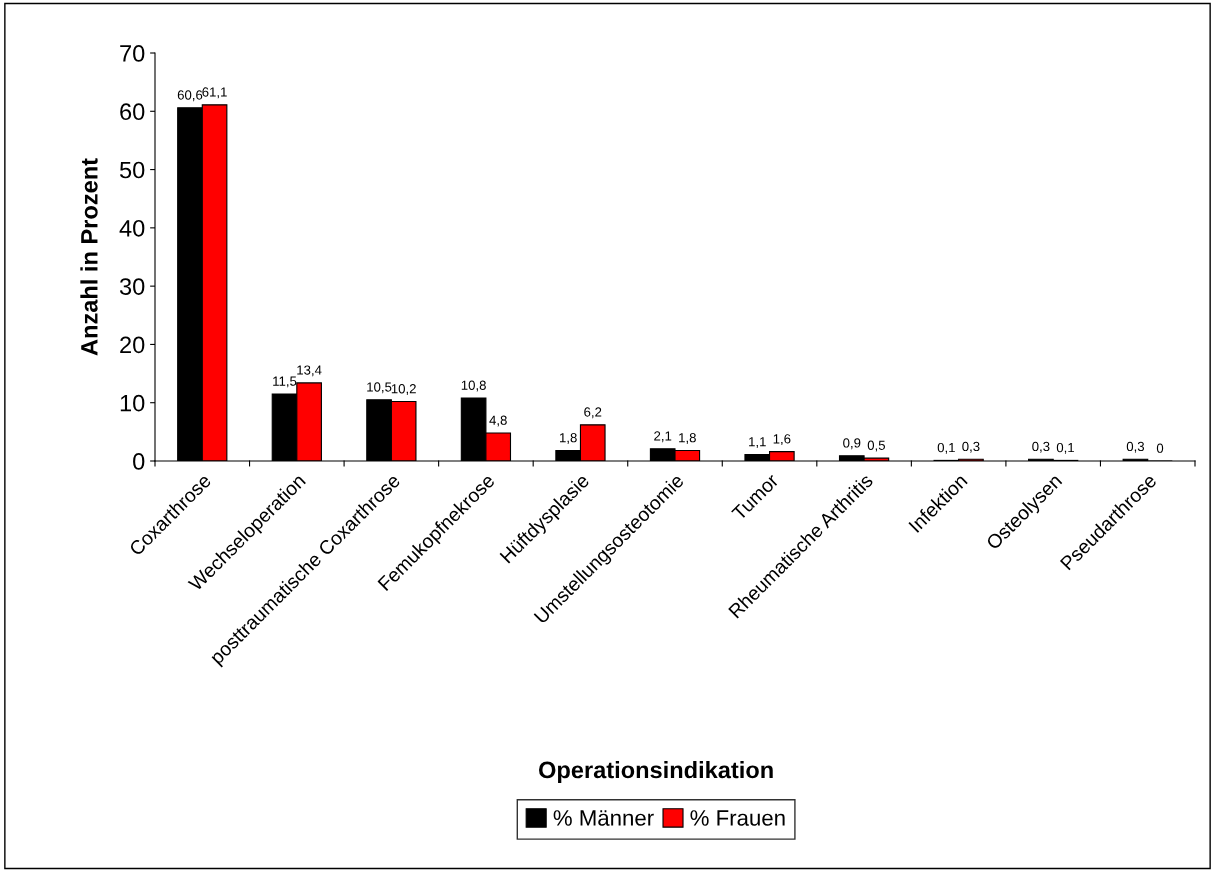 The width and height of the screenshot is (1215, 872). What do you see at coordinates (1160, 448) in the screenshot?
I see `data-label: 0` at bounding box center [1160, 448].